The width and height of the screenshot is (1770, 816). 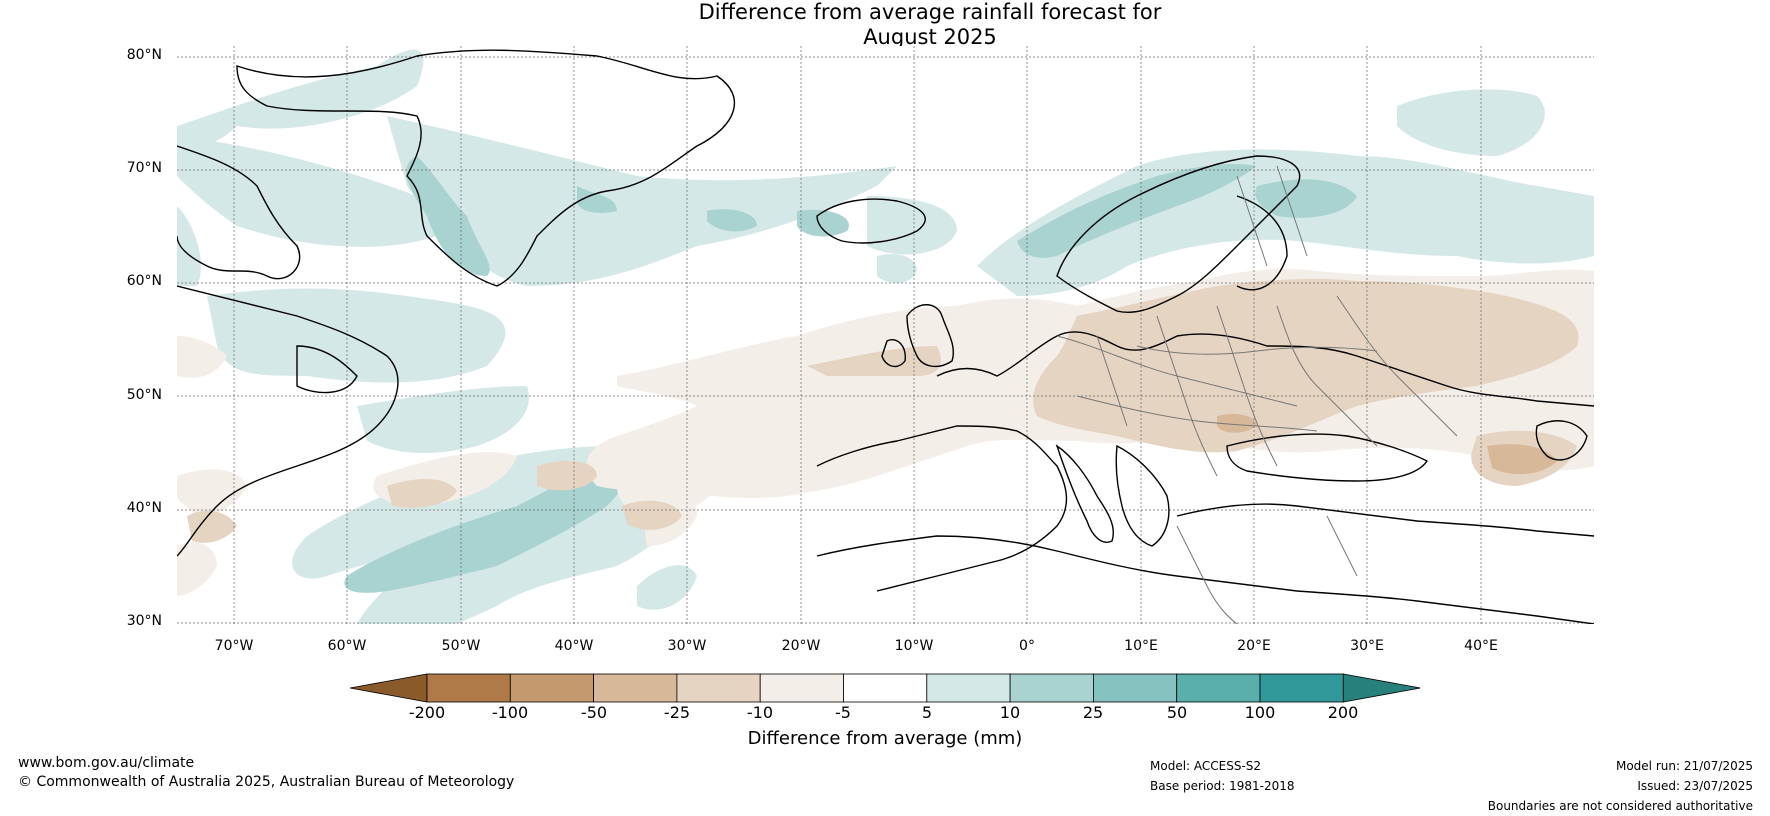 What do you see at coordinates (144, 508) in the screenshot?
I see `lat-label-40: 40°N` at bounding box center [144, 508].